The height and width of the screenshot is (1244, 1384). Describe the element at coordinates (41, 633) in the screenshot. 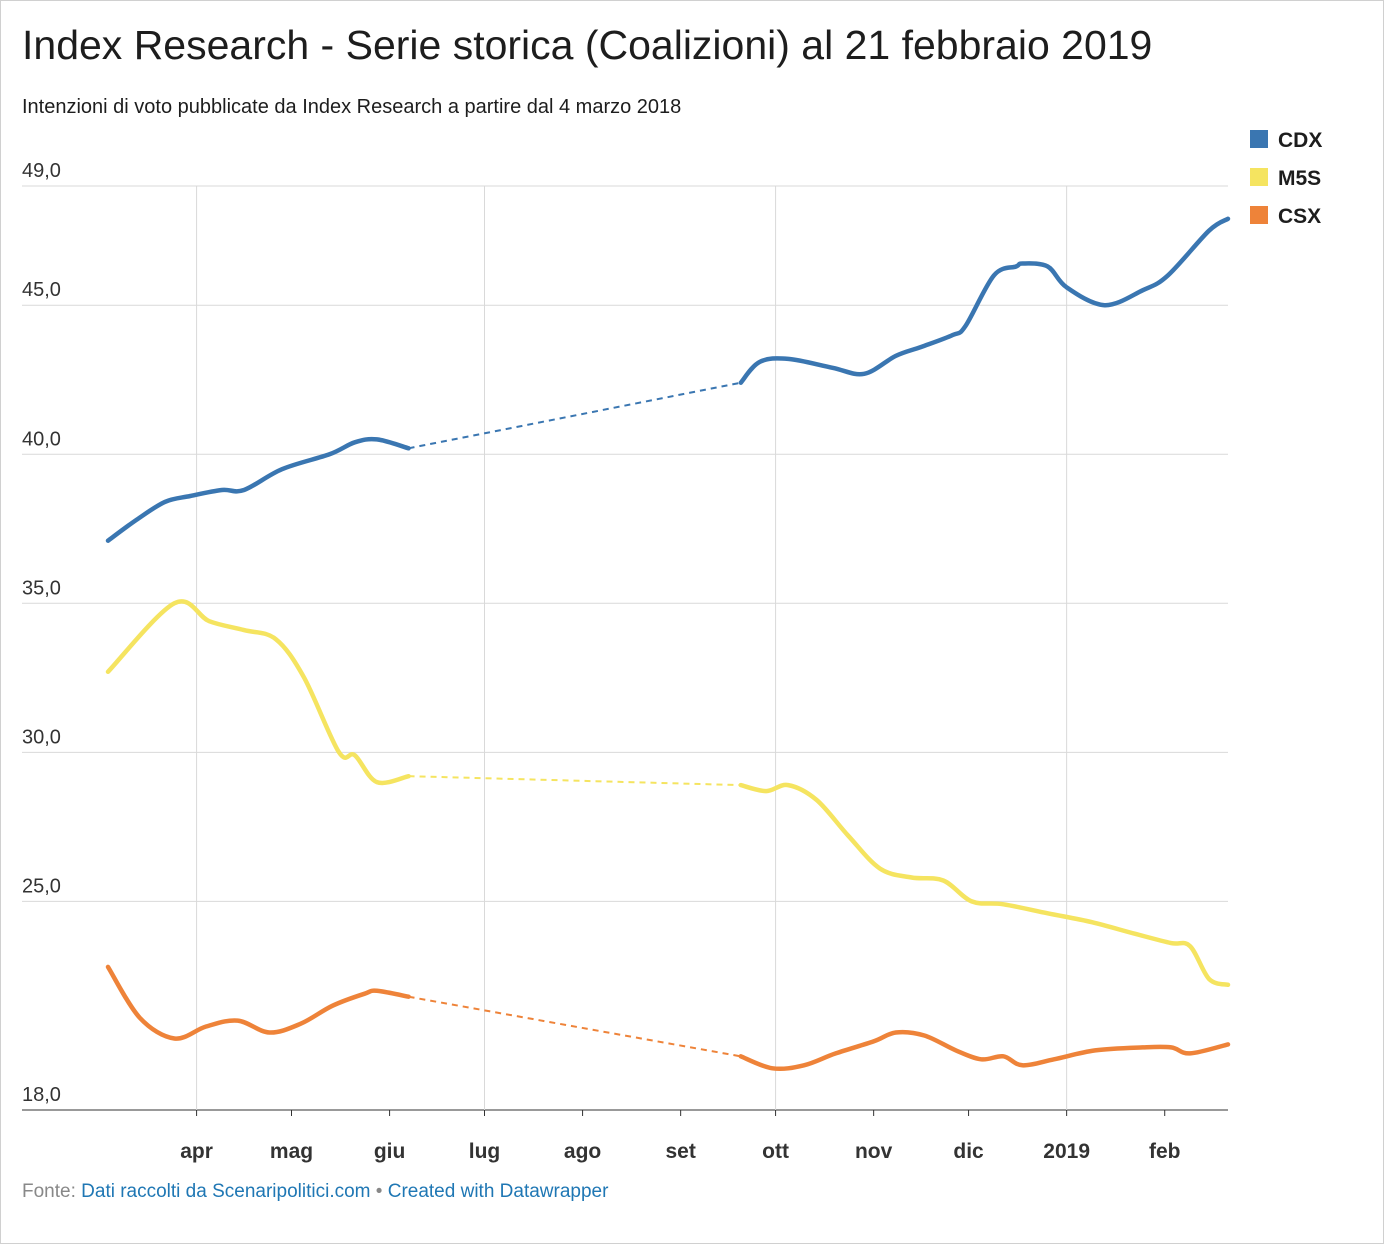

I see `y-axis-ticks: 18,0 25,0 30,0 35,0 40,0 45,0 49,0` at that location.